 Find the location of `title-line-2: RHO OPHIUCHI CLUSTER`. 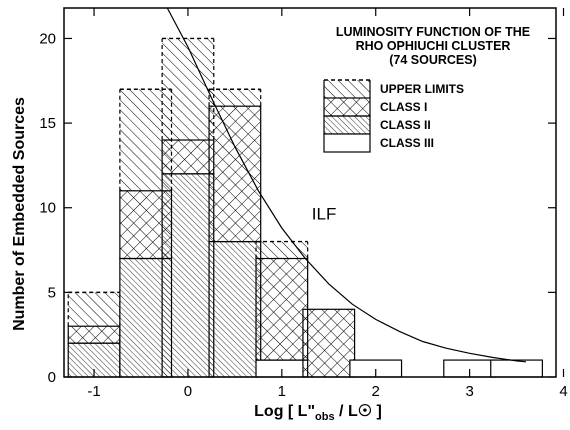

title-line-2: RHO OPHIUCHI CLUSTER is located at coordinates (433, 46).